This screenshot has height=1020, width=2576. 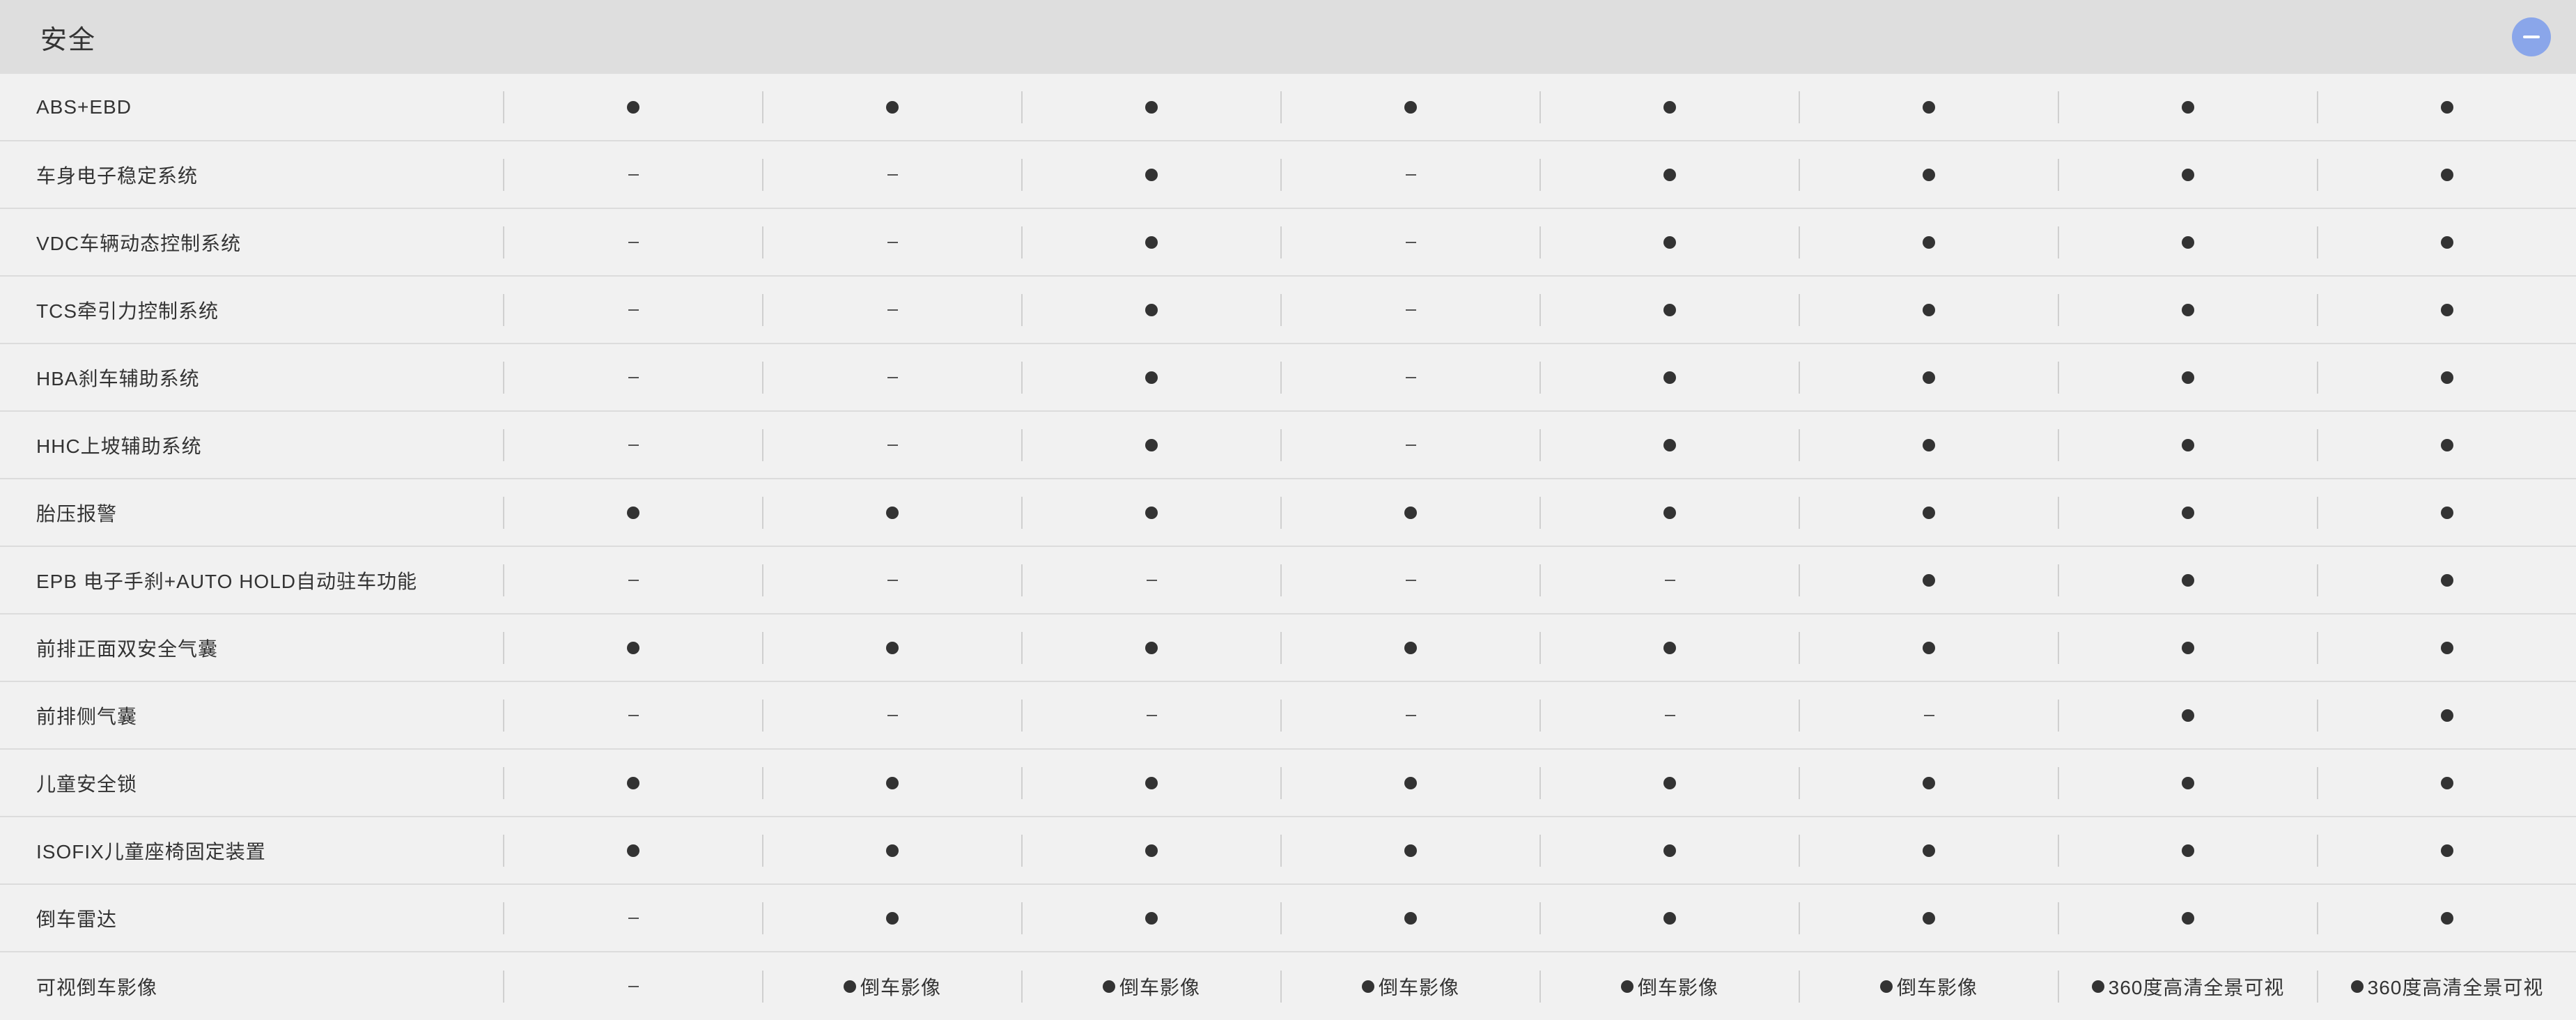 I want to click on table-row: 车身电子稳定系统, so click(x=1288, y=175).